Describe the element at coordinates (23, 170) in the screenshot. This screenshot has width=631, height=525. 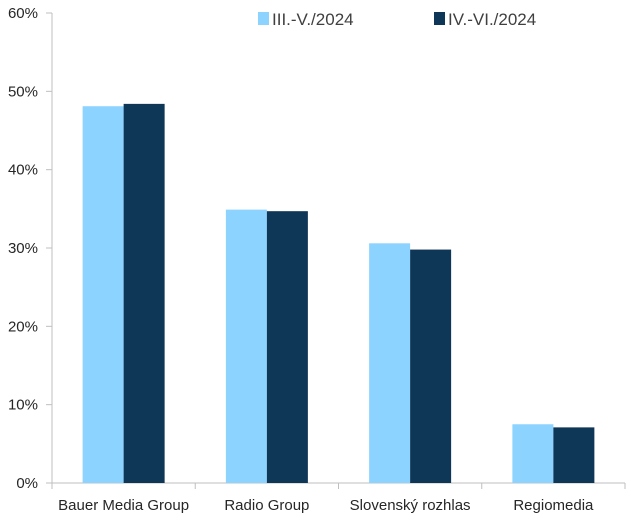
I see `y-tick-label: 40%` at that location.